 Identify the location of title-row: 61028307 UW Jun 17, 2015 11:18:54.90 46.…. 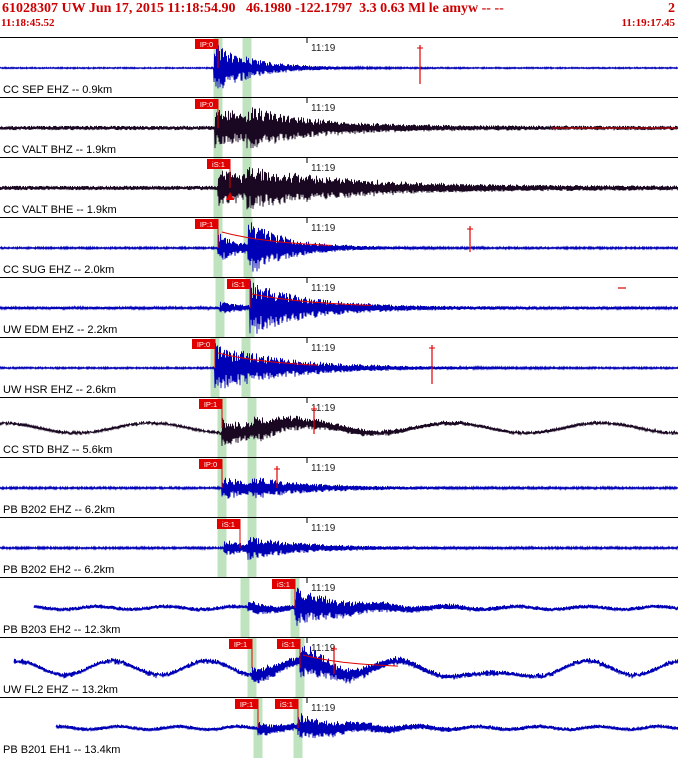
(339, 8).